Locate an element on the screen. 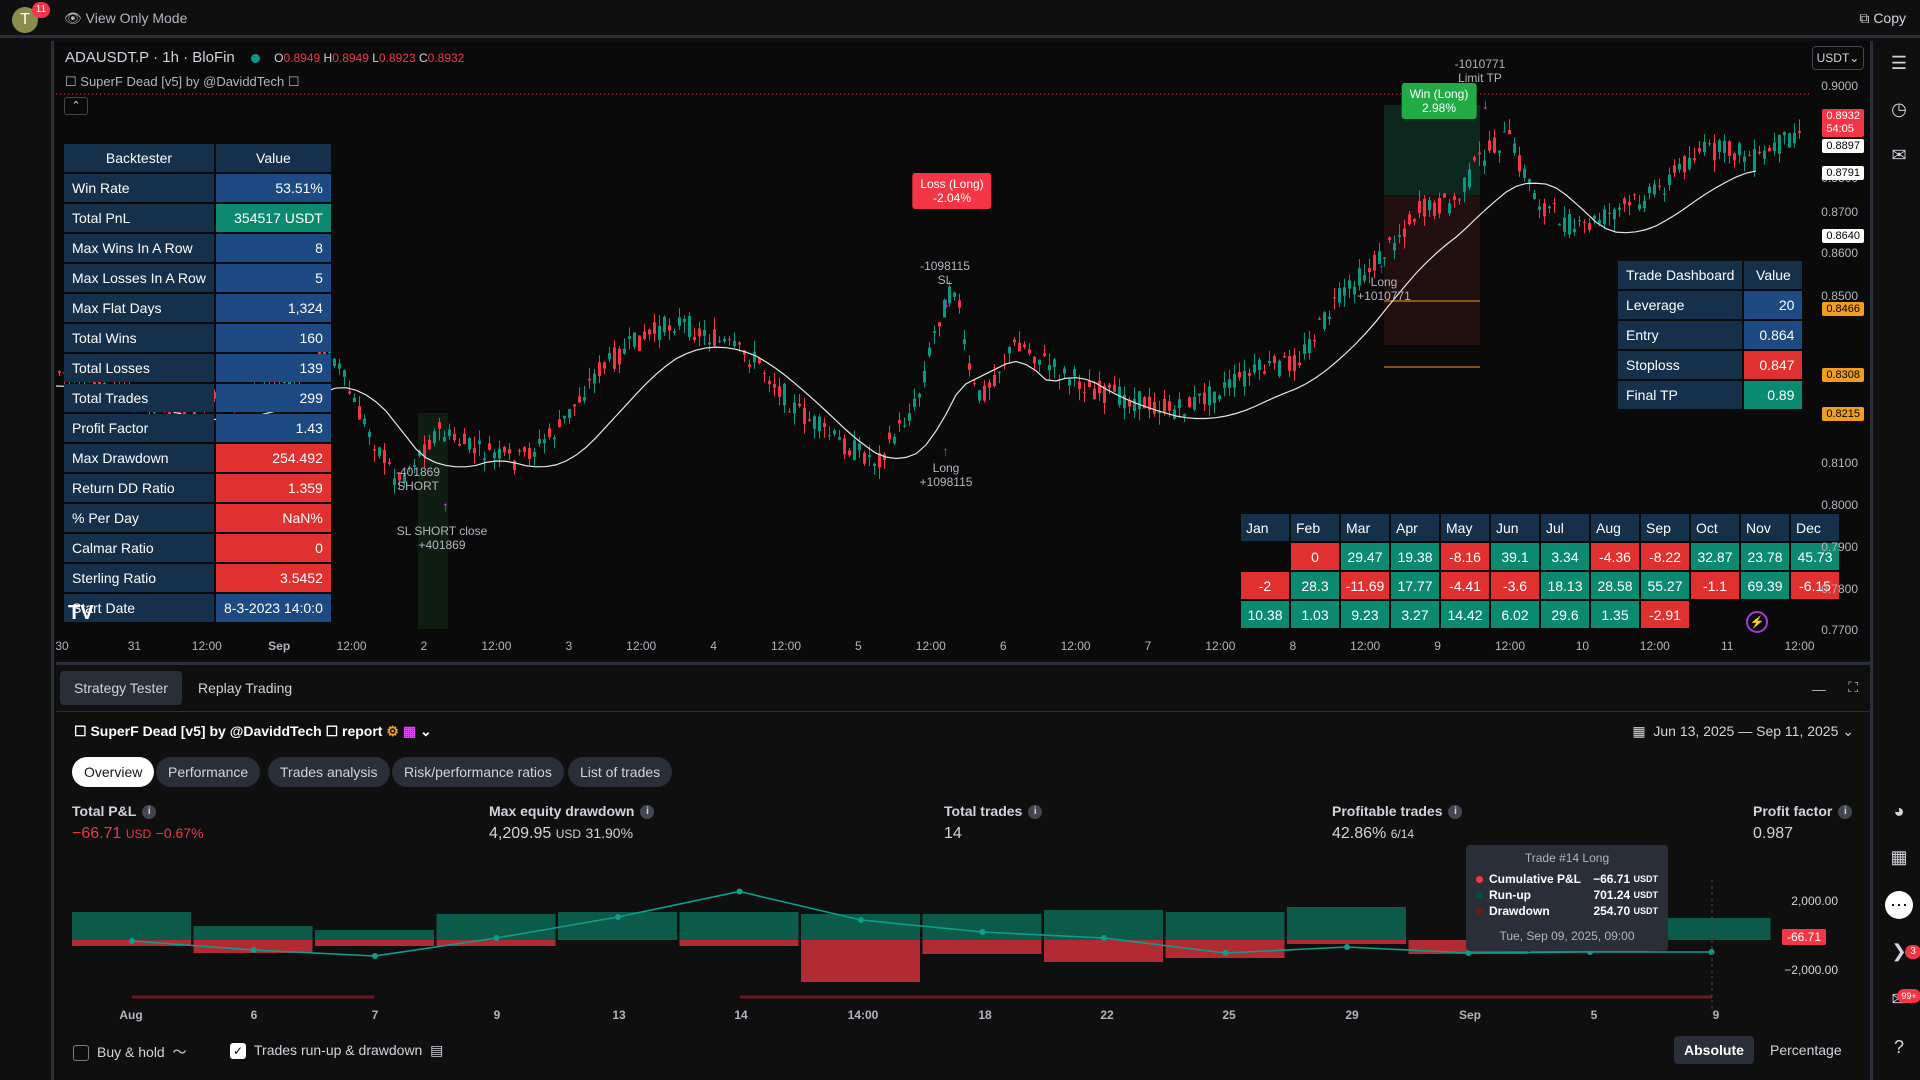 The width and height of the screenshot is (1920, 1080). chevron-down-icon: ⌄ is located at coordinates (425, 731).